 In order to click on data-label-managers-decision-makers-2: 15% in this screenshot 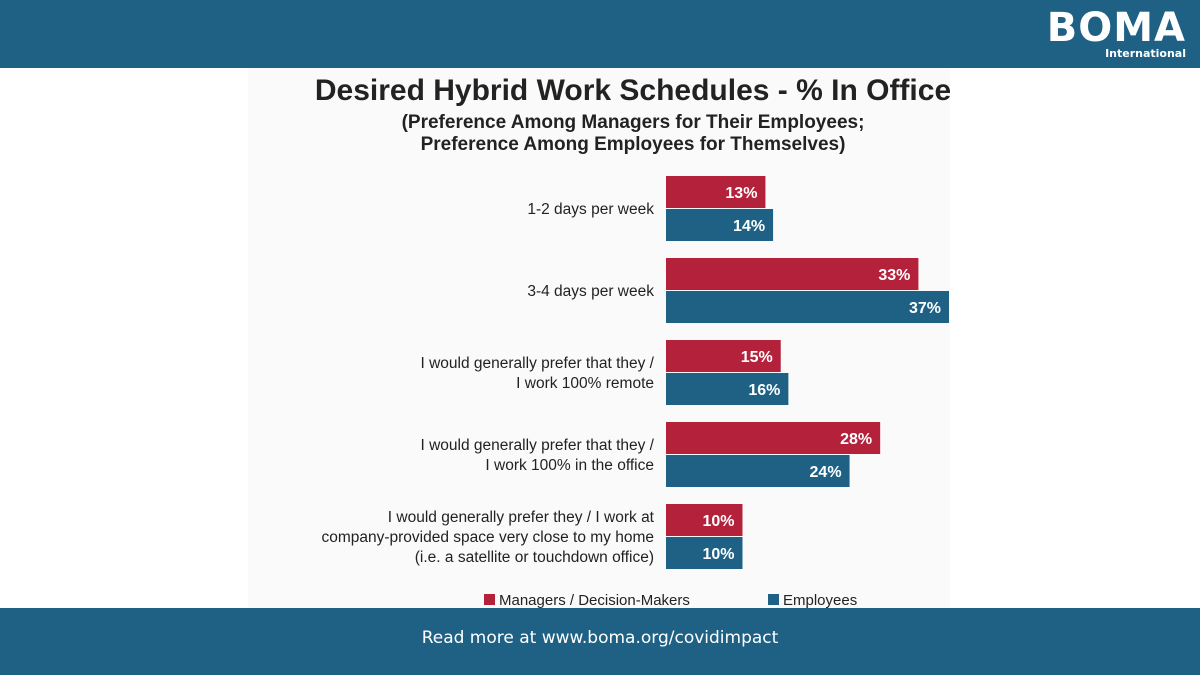, I will do `click(757, 357)`.